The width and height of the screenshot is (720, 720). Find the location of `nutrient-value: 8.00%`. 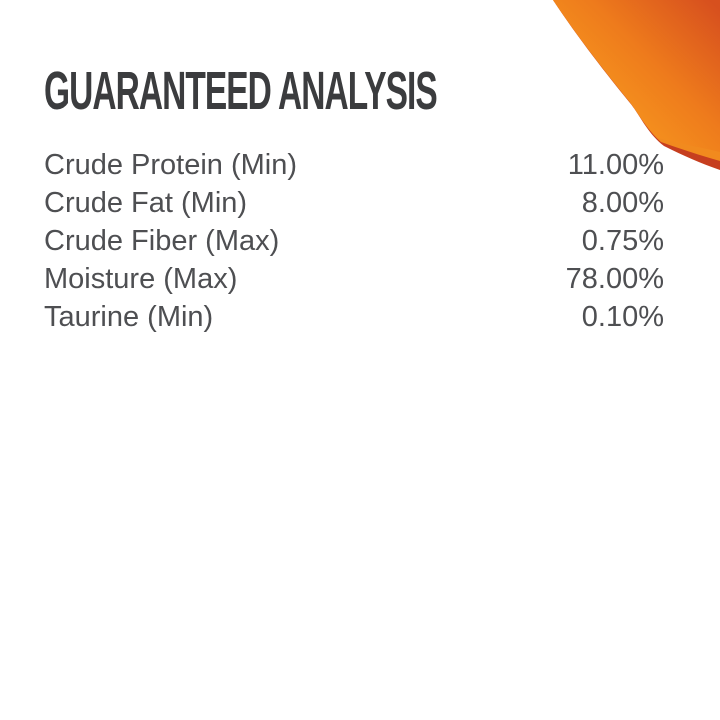

nutrient-value: 8.00% is located at coordinates (622, 203).